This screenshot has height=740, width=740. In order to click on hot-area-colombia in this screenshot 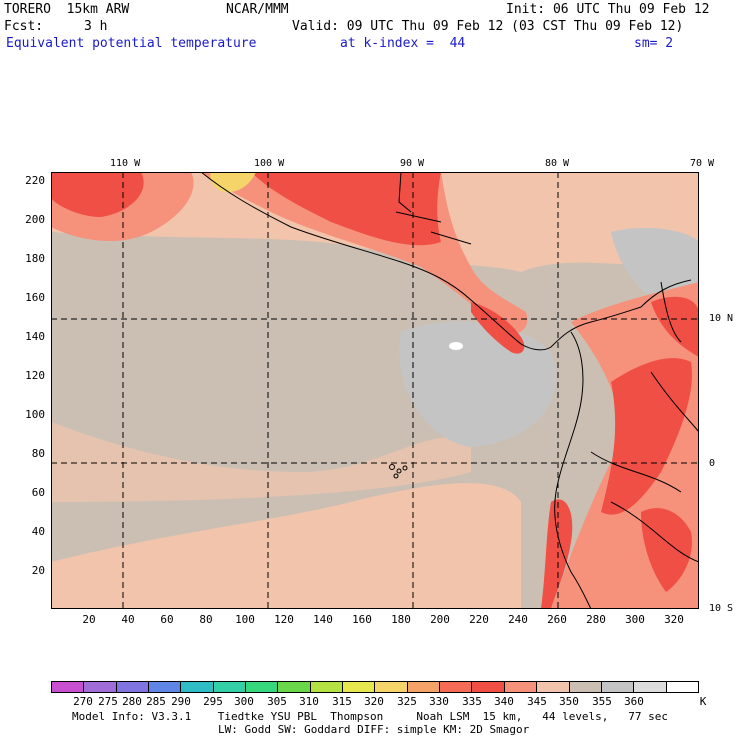, I will do `click(675, 326)`.